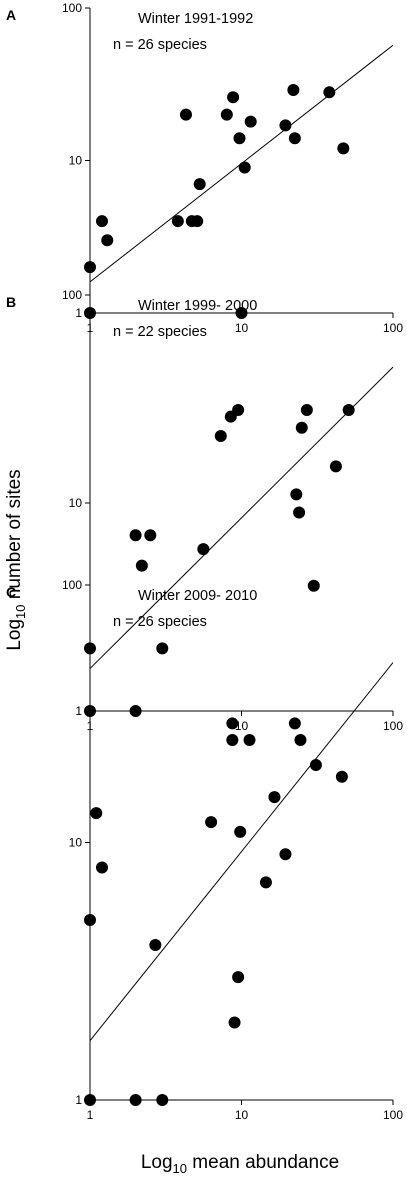 The width and height of the screenshot is (407, 1182). I want to click on y-axis-title-rest: number of sites, so click(14, 536).